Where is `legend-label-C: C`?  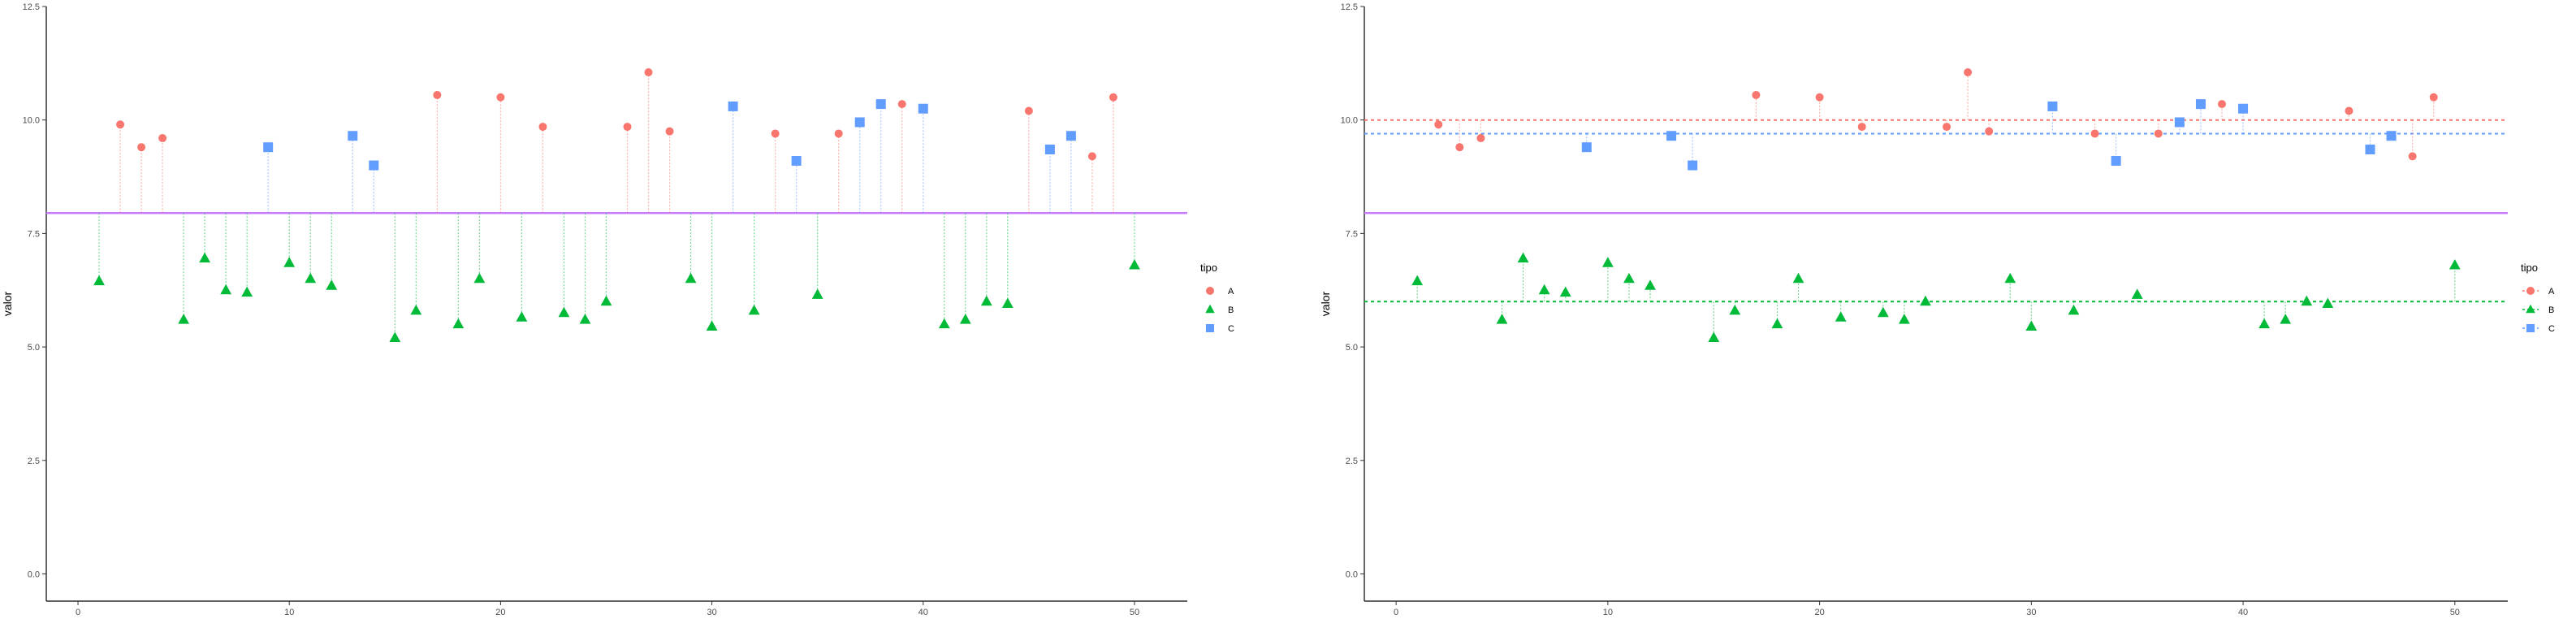 legend-label-C: C is located at coordinates (2551, 329).